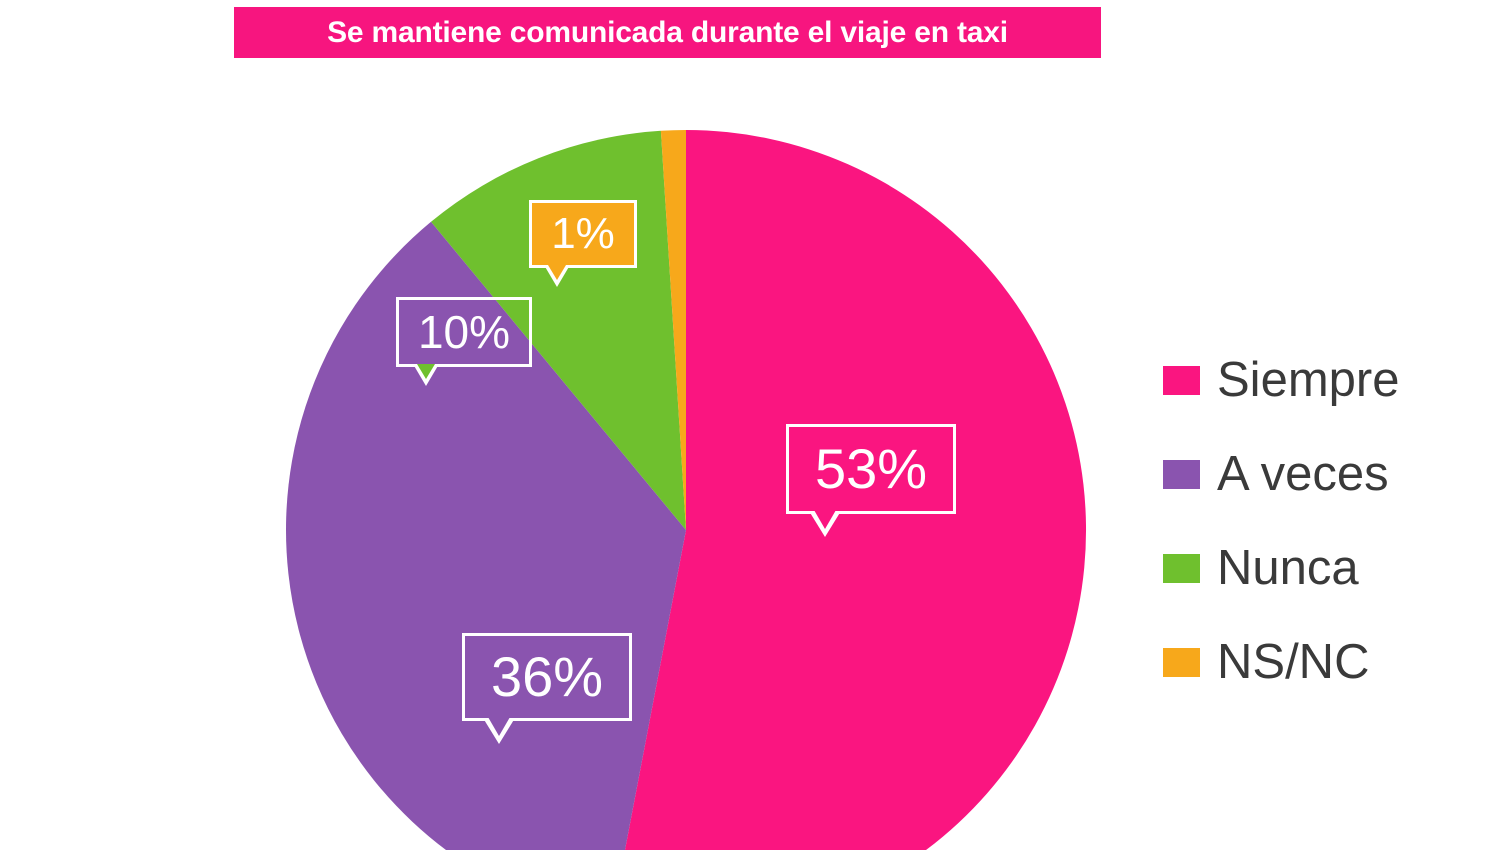 The image size is (1500, 850). I want to click on legend-item-siempre: Siempre, so click(1323, 380).